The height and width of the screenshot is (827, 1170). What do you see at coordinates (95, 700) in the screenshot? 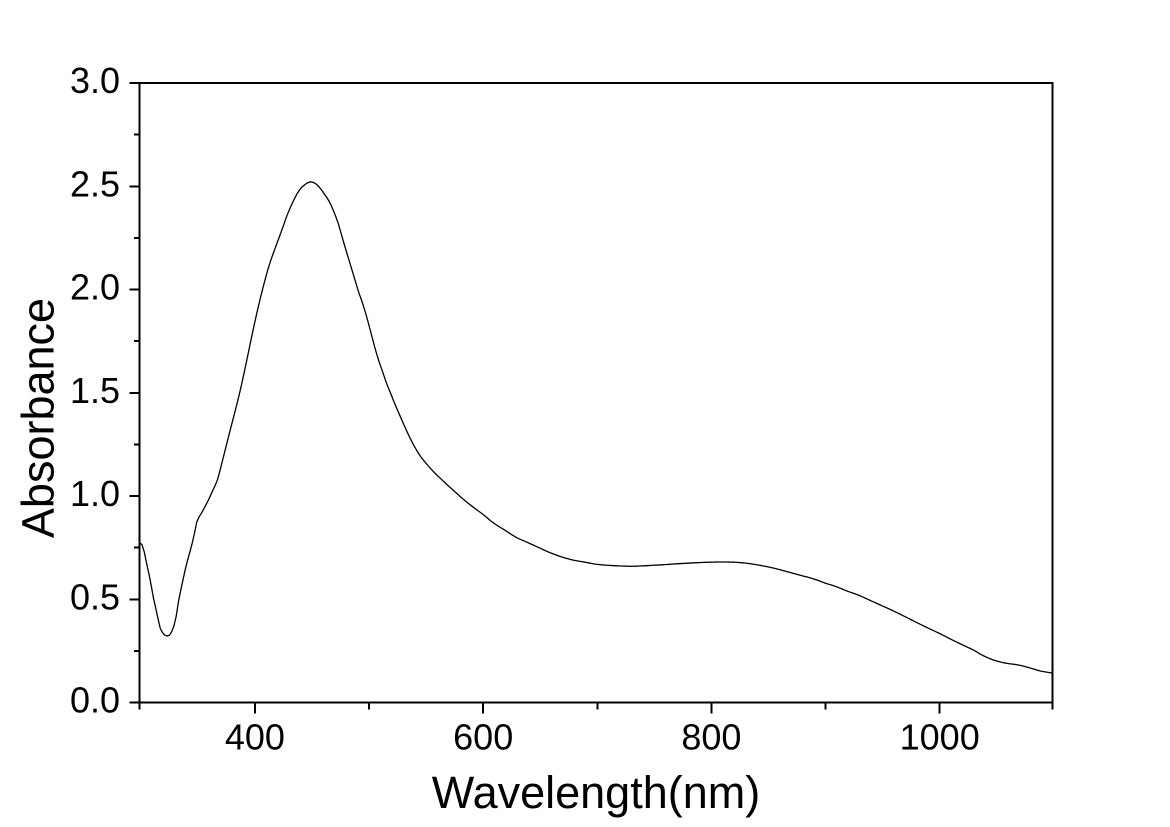
I see `svg-text: 0.0` at bounding box center [95, 700].